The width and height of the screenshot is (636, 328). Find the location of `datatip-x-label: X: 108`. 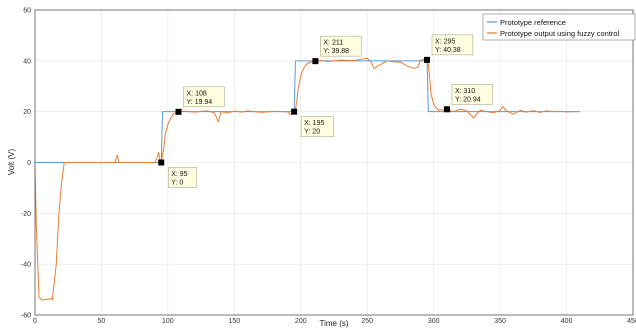

datatip-x-label: X: 108 is located at coordinates (197, 93).